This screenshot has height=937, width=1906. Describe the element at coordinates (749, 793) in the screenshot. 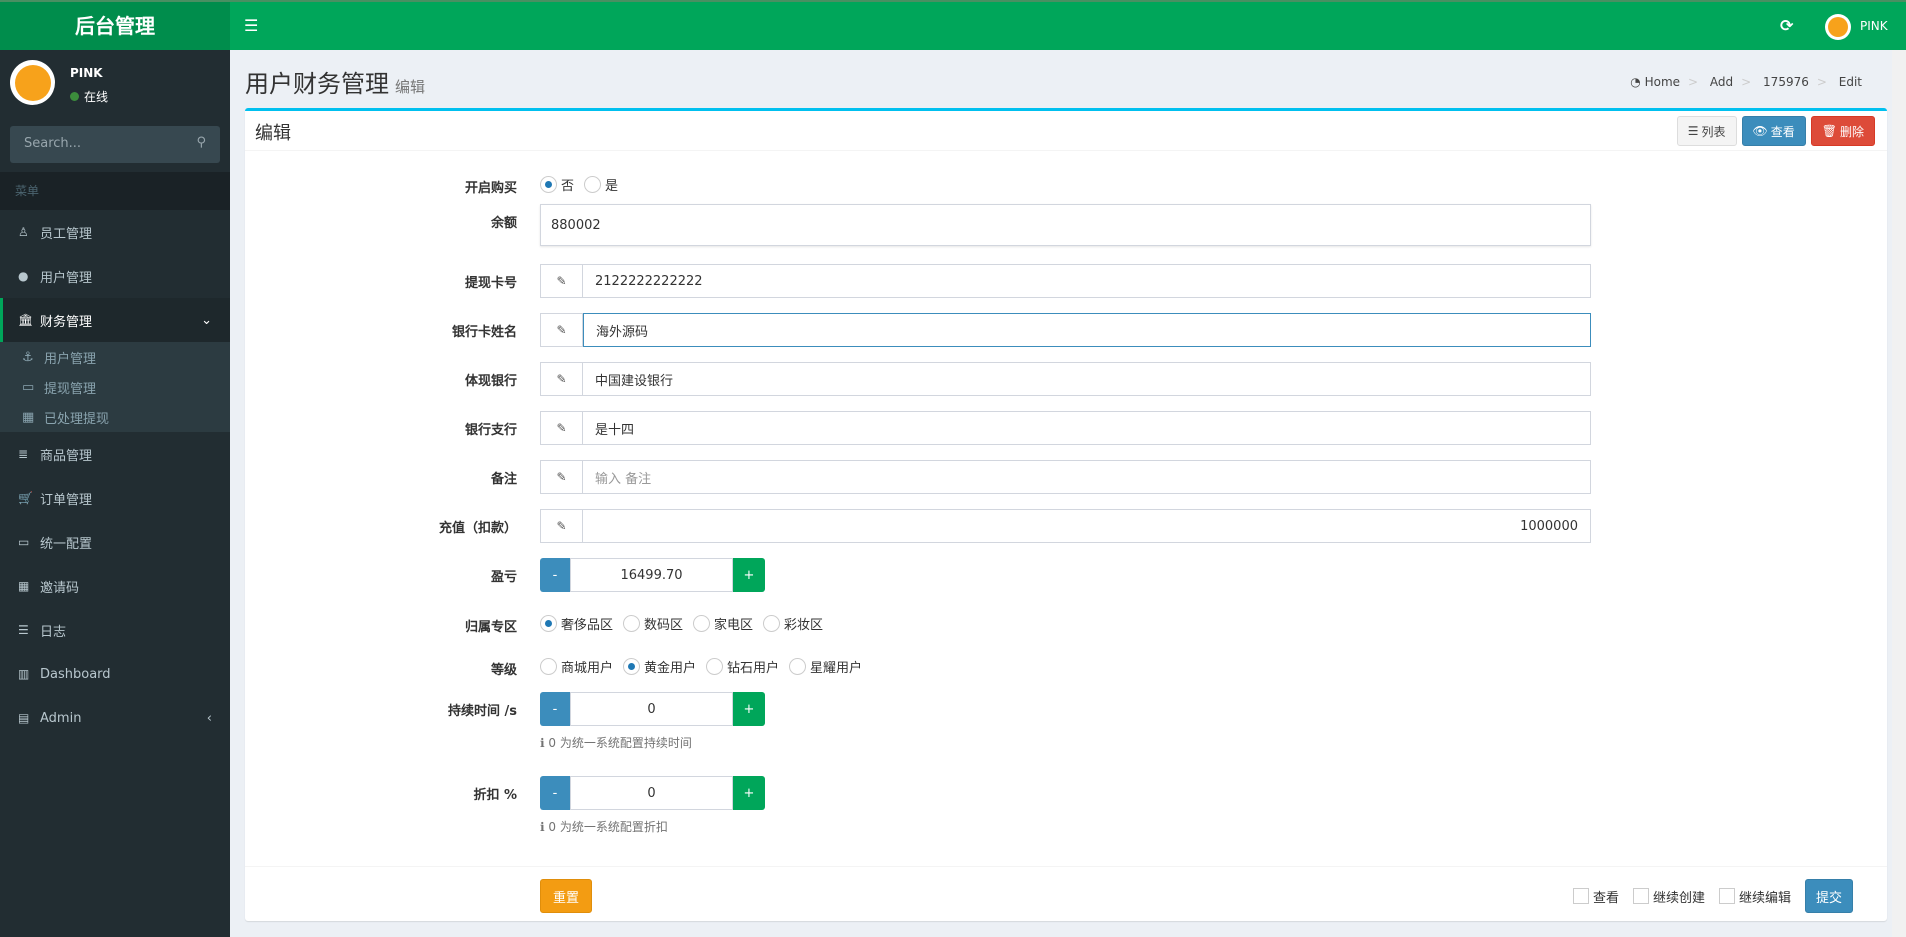

I see `discount-increment-button: +` at that location.